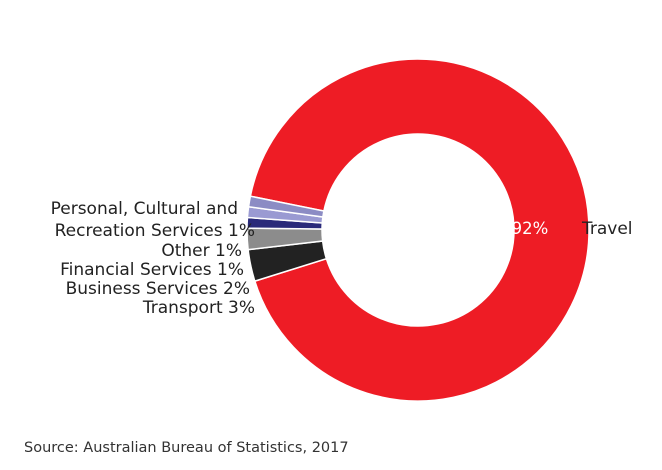 This screenshot has width=662, height=470. What do you see at coordinates (198, 308) in the screenshot?
I see `transport-label: Transport 3%` at bounding box center [198, 308].